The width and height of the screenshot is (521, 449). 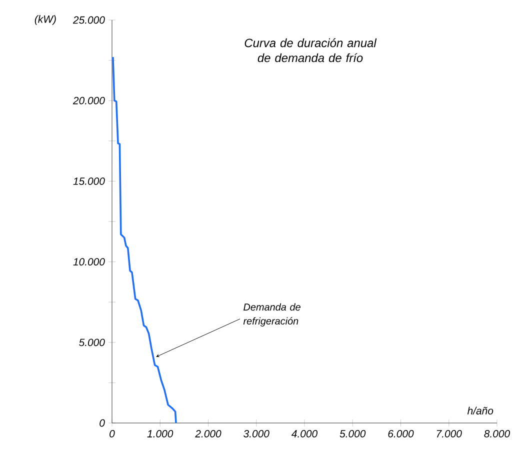 What do you see at coordinates (88, 100) in the screenshot?
I see `y-tick-label: 20.000` at bounding box center [88, 100].